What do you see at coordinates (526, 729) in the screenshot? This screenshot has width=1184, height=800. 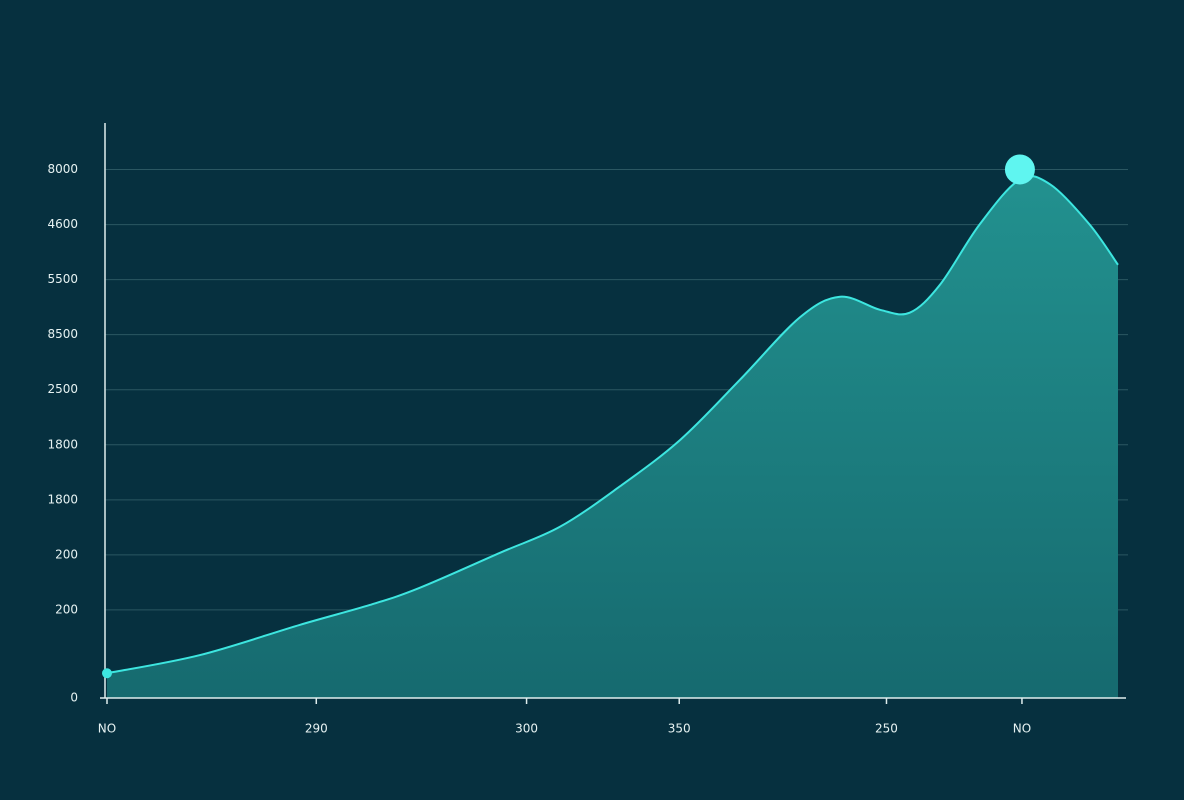 I see `x-tick-label: 300` at bounding box center [526, 729].